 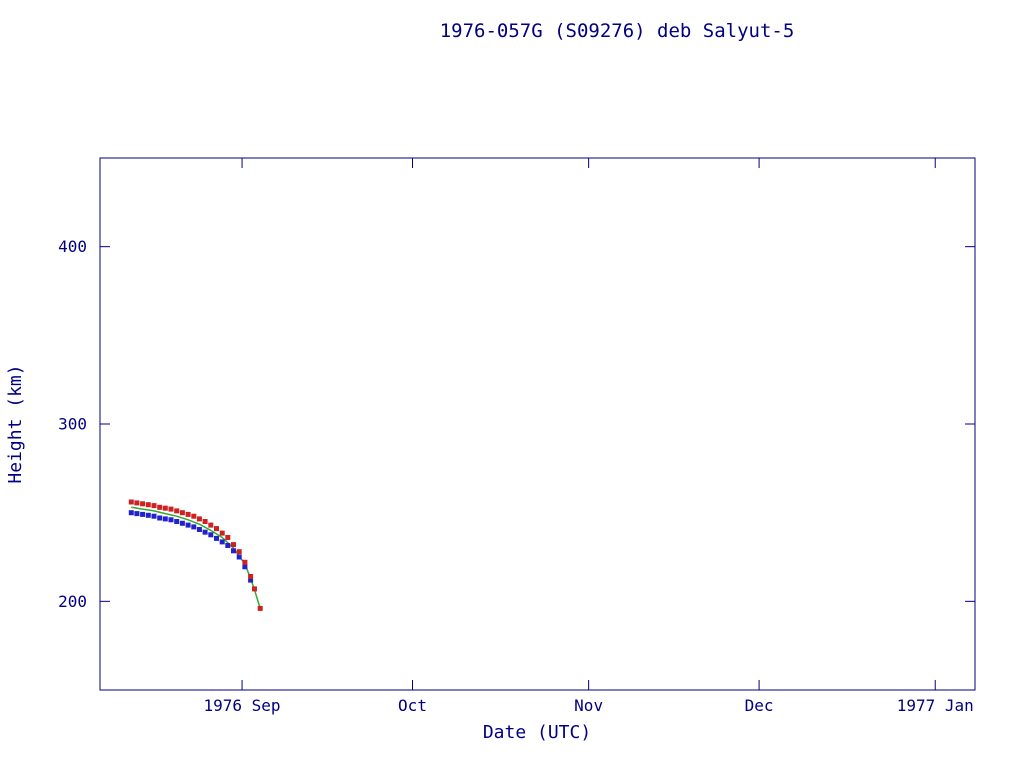 I want to click on apogee-height-series, so click(x=195, y=555).